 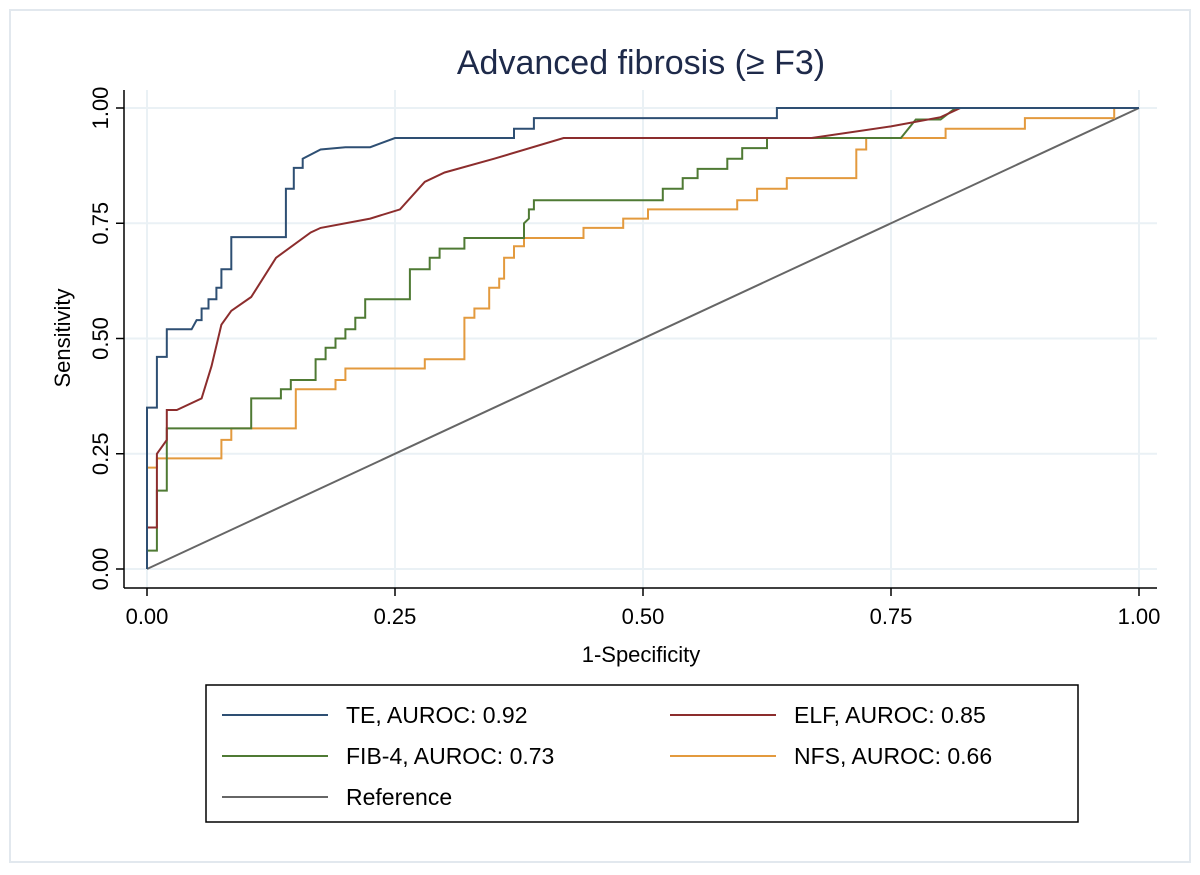 I want to click on y-tick-label-1: 0.25, so click(x=100, y=453).